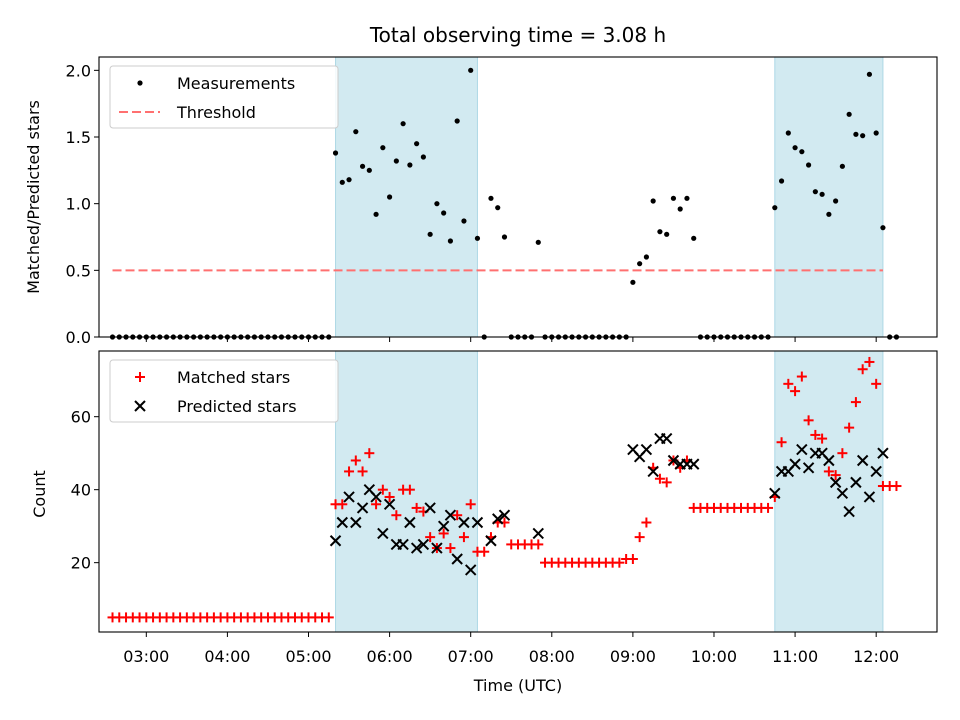 This screenshot has width=960, height=720. Describe the element at coordinates (81, 490) in the screenshot. I see `y-tick-label: 40` at that location.